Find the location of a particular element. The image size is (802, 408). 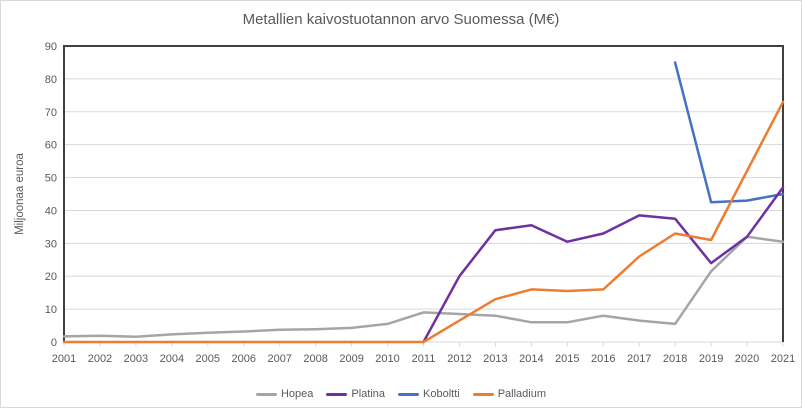

y-tick-label: 70 is located at coordinates (51, 113).